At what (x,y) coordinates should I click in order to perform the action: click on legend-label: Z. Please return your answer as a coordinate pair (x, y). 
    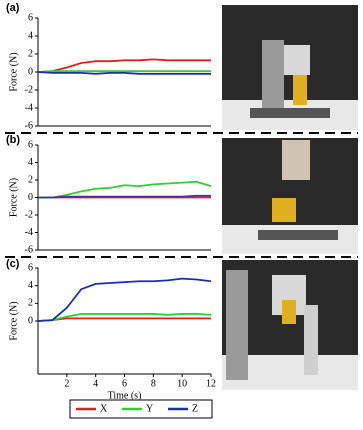
    Looking at the image, I should click on (195, 408).